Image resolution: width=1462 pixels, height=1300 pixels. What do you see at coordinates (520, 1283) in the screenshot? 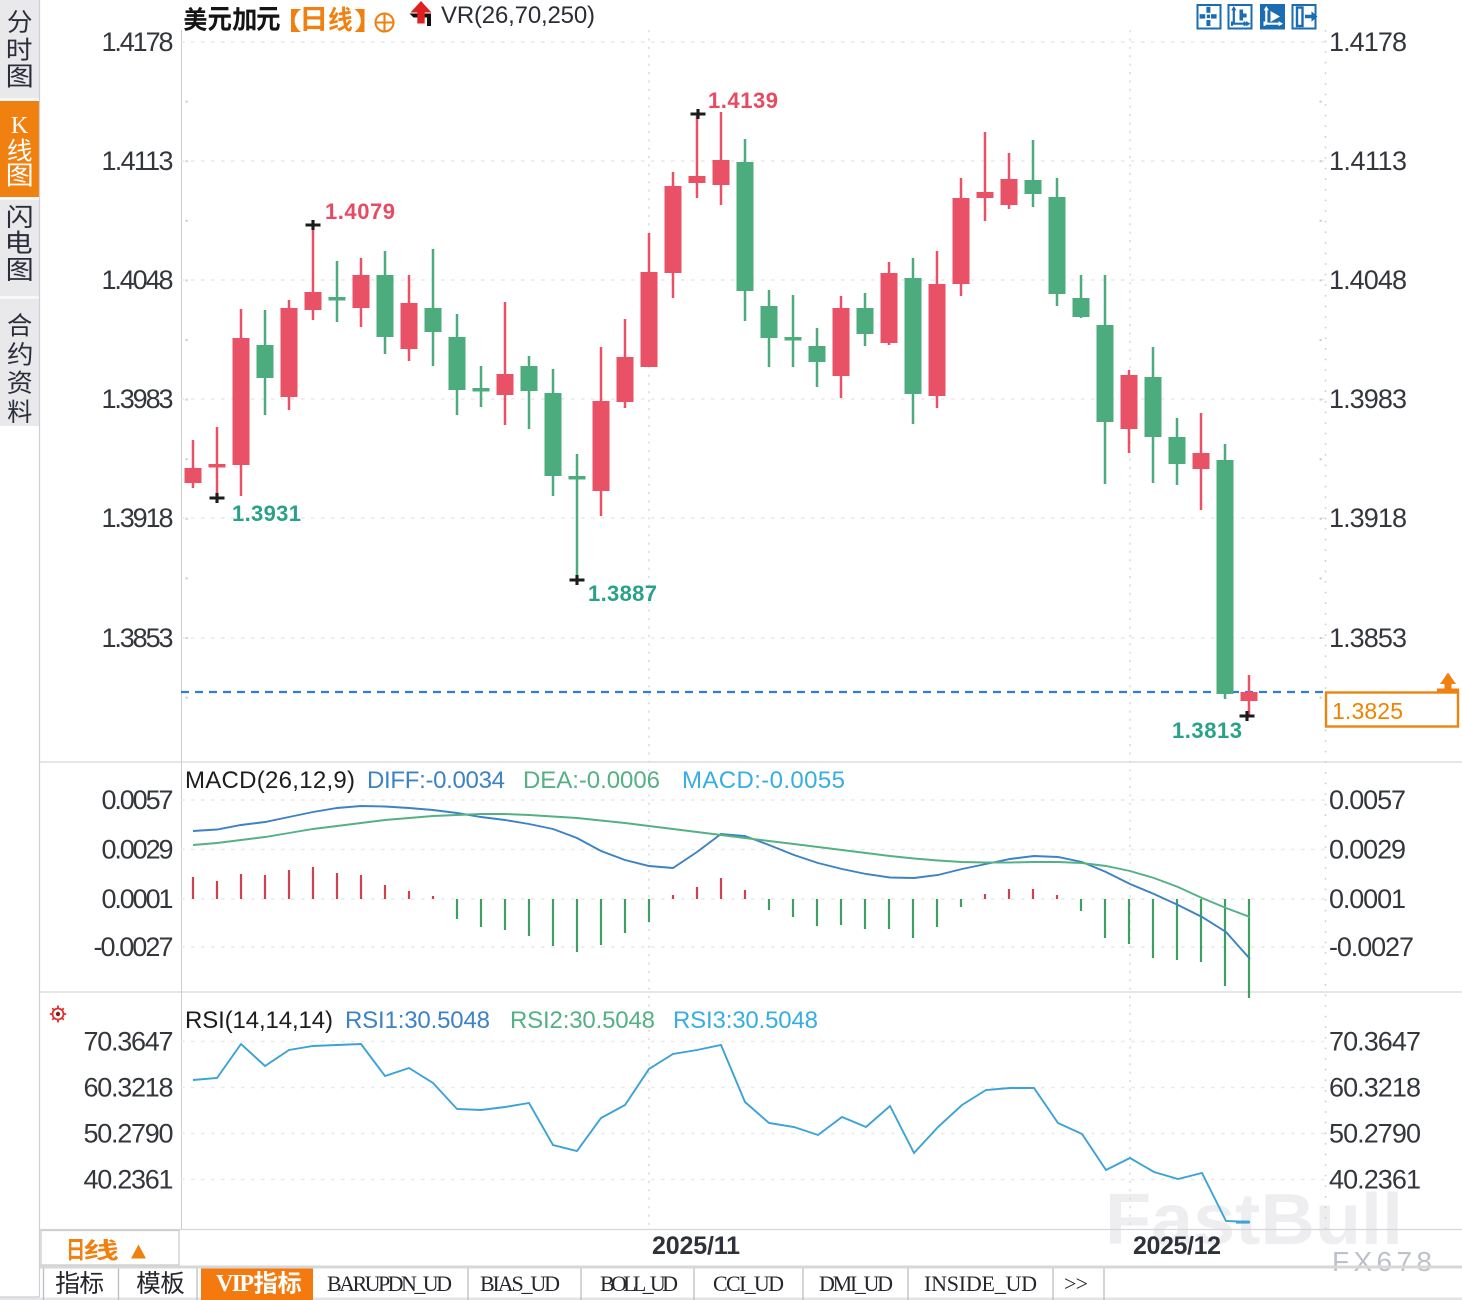
I see `svg-text: BIAS_UD` at bounding box center [520, 1283].